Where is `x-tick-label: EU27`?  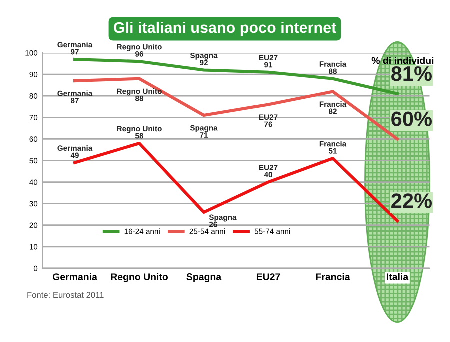 x-tick-label: EU27 is located at coordinates (268, 277).